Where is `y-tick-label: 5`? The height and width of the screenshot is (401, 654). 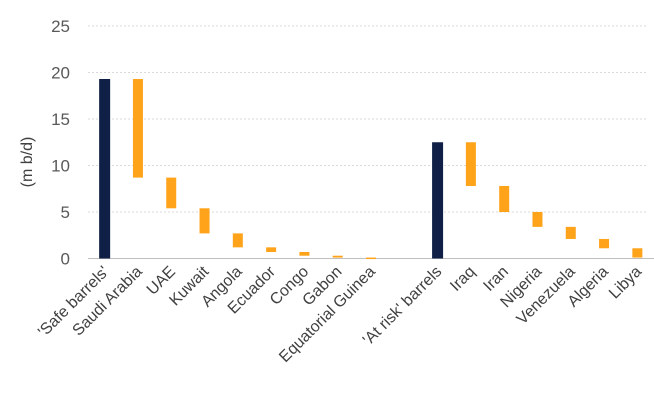
y-tick-label: 5 is located at coordinates (65, 212).